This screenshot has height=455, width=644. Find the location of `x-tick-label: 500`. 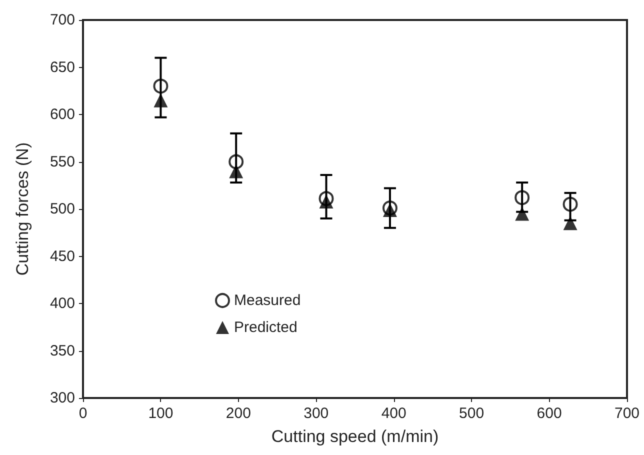

x-tick-label: 500 is located at coordinates (471, 413).